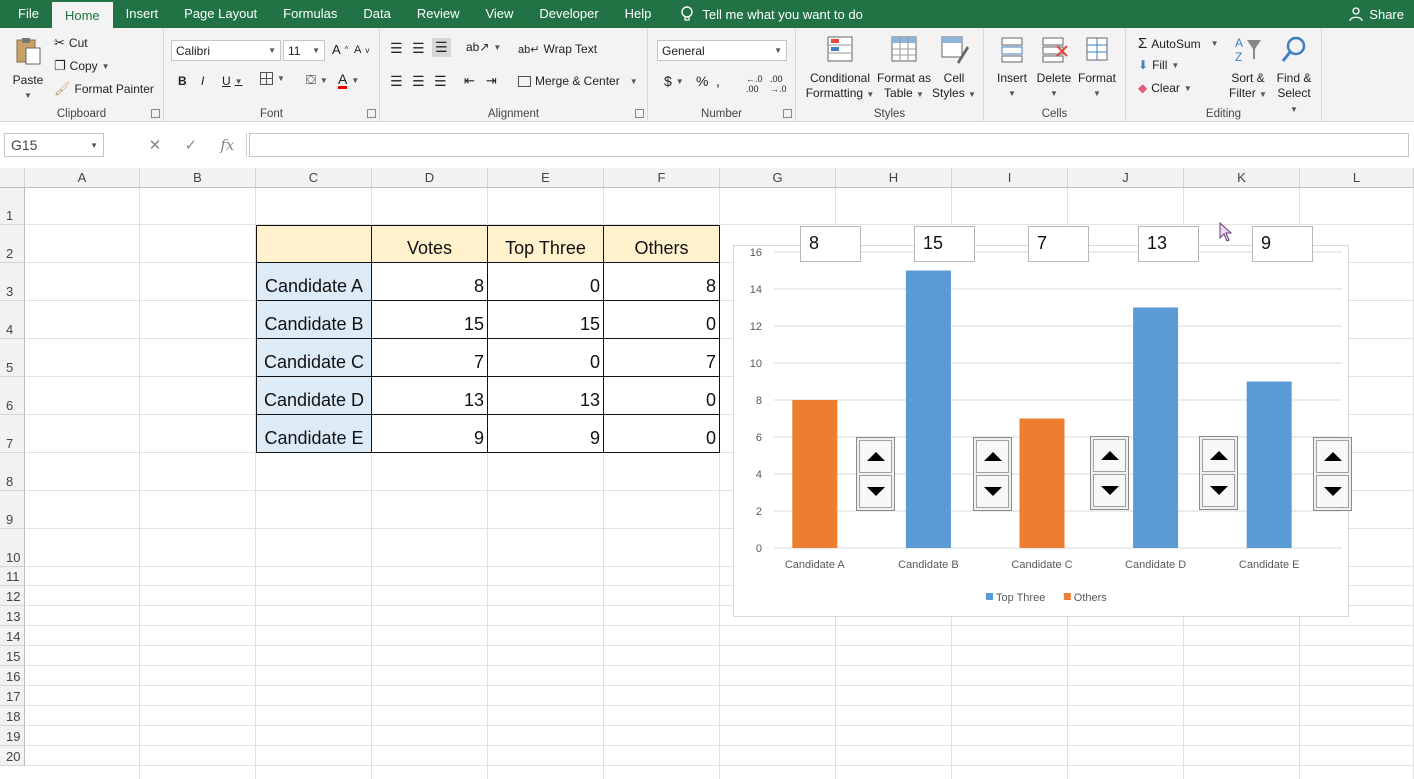 This screenshot has width=1414, height=779. Describe the element at coordinates (317, 79) in the screenshot. I see `fill-color-button: ⛋ ▼` at that location.